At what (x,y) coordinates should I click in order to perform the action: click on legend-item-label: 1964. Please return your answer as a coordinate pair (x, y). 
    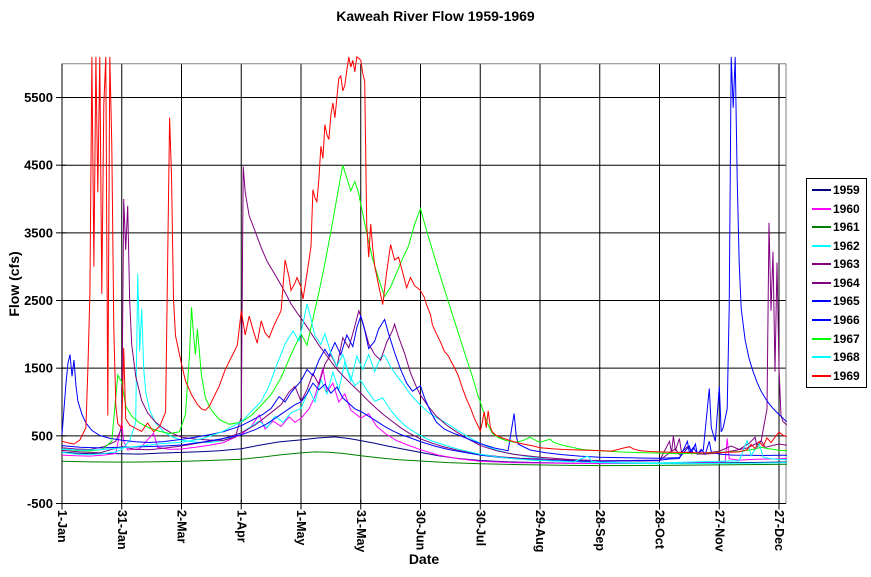
    Looking at the image, I should click on (846, 282).